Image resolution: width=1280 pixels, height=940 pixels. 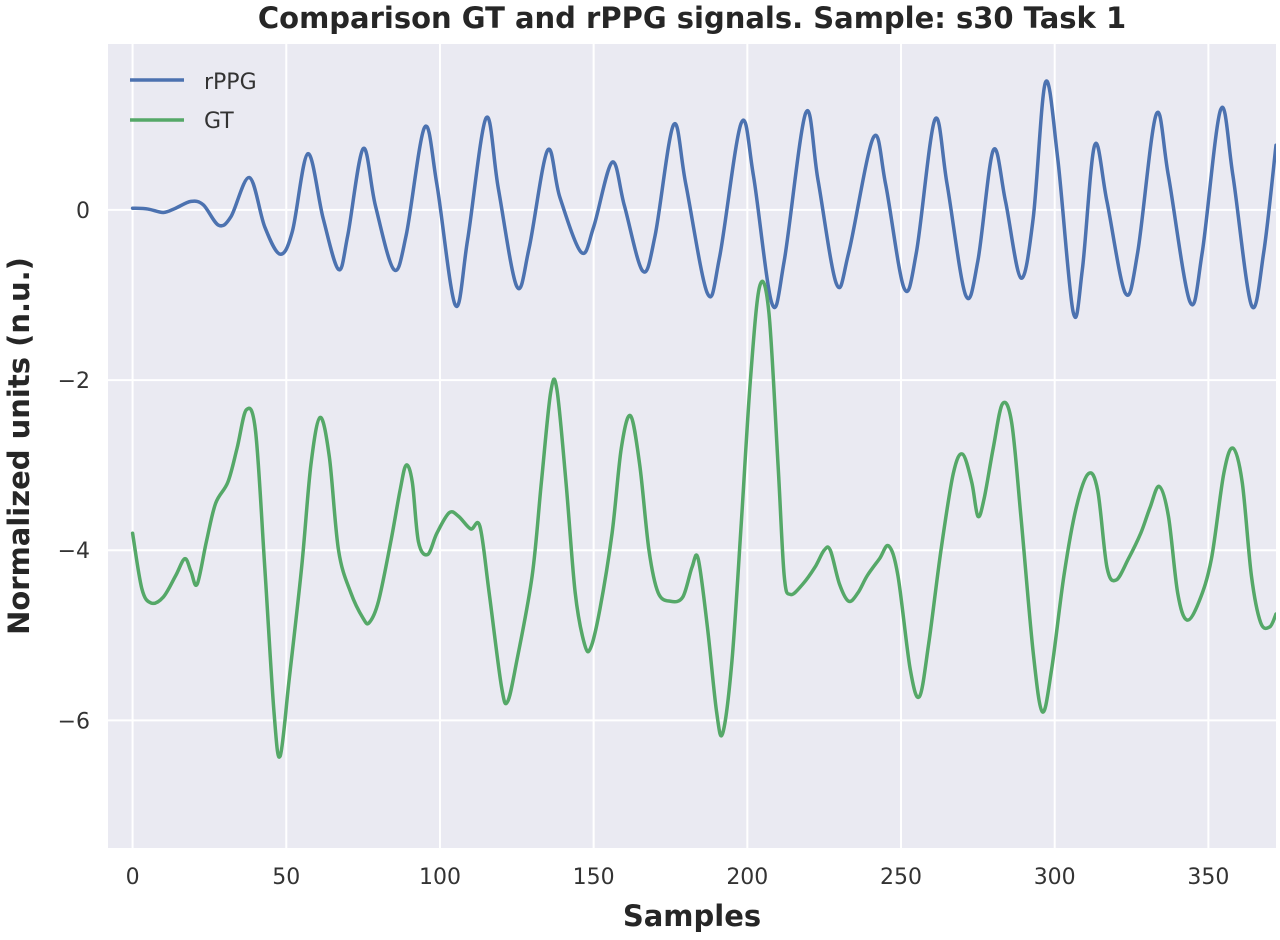 What do you see at coordinates (74, 721) in the screenshot?
I see `y-tick-label: −6` at bounding box center [74, 721].